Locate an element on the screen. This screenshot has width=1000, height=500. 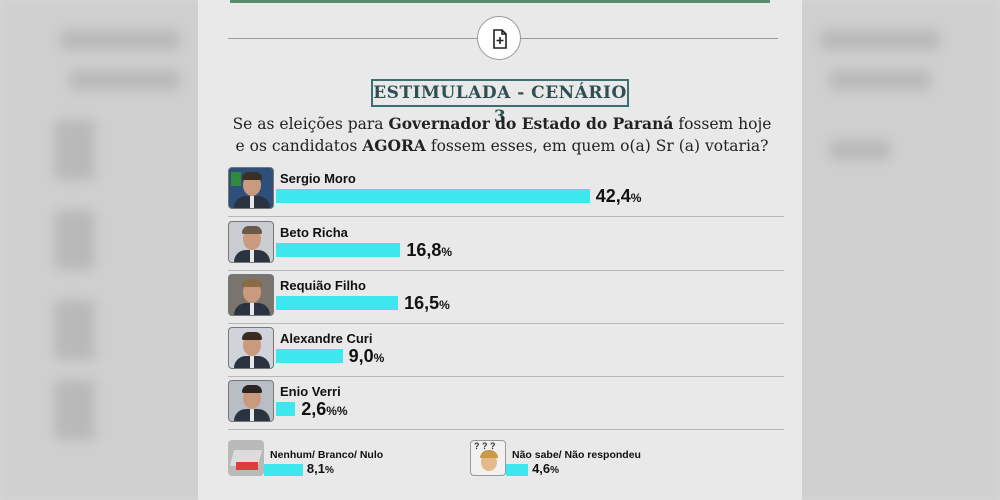
extra-item-unknown: ? ? ? Não sabe/ Não respondeu 4,6% is located at coordinates (580, 460).